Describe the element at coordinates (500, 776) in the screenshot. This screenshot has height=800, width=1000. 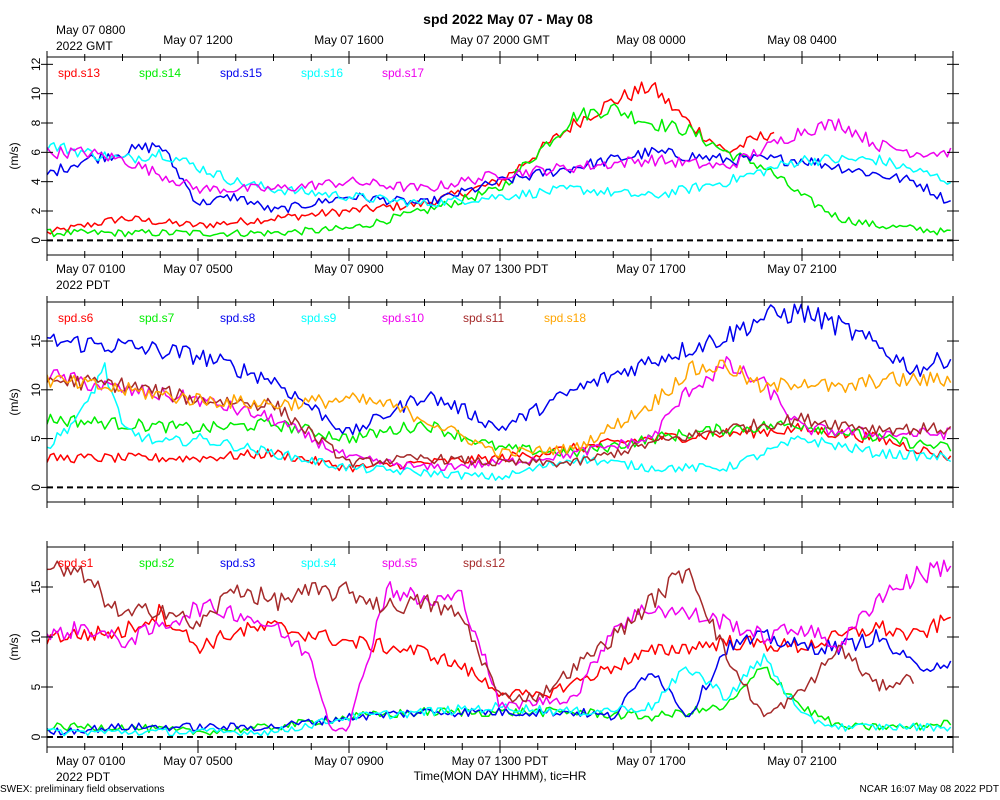
I see `xaxis-title: Time(MON DAY HHMM), tic=HR` at that location.